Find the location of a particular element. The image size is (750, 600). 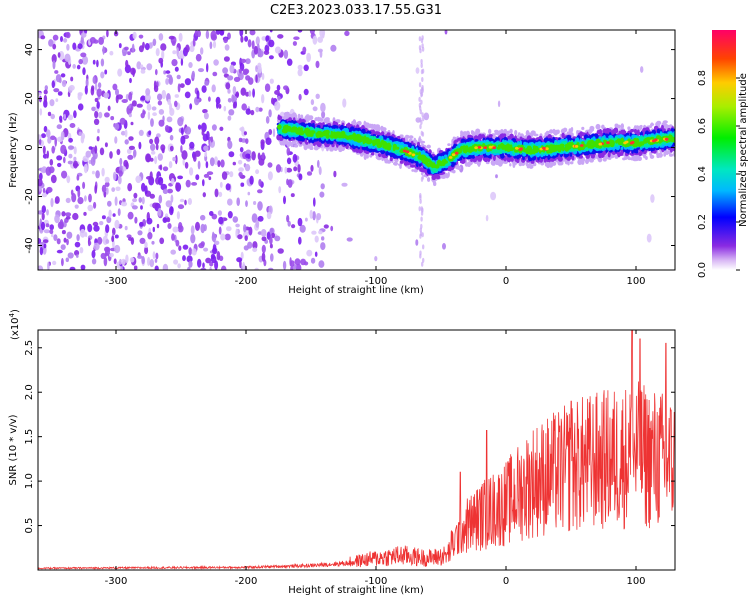

y-tick-label: 0 is located at coordinates (29, 147).